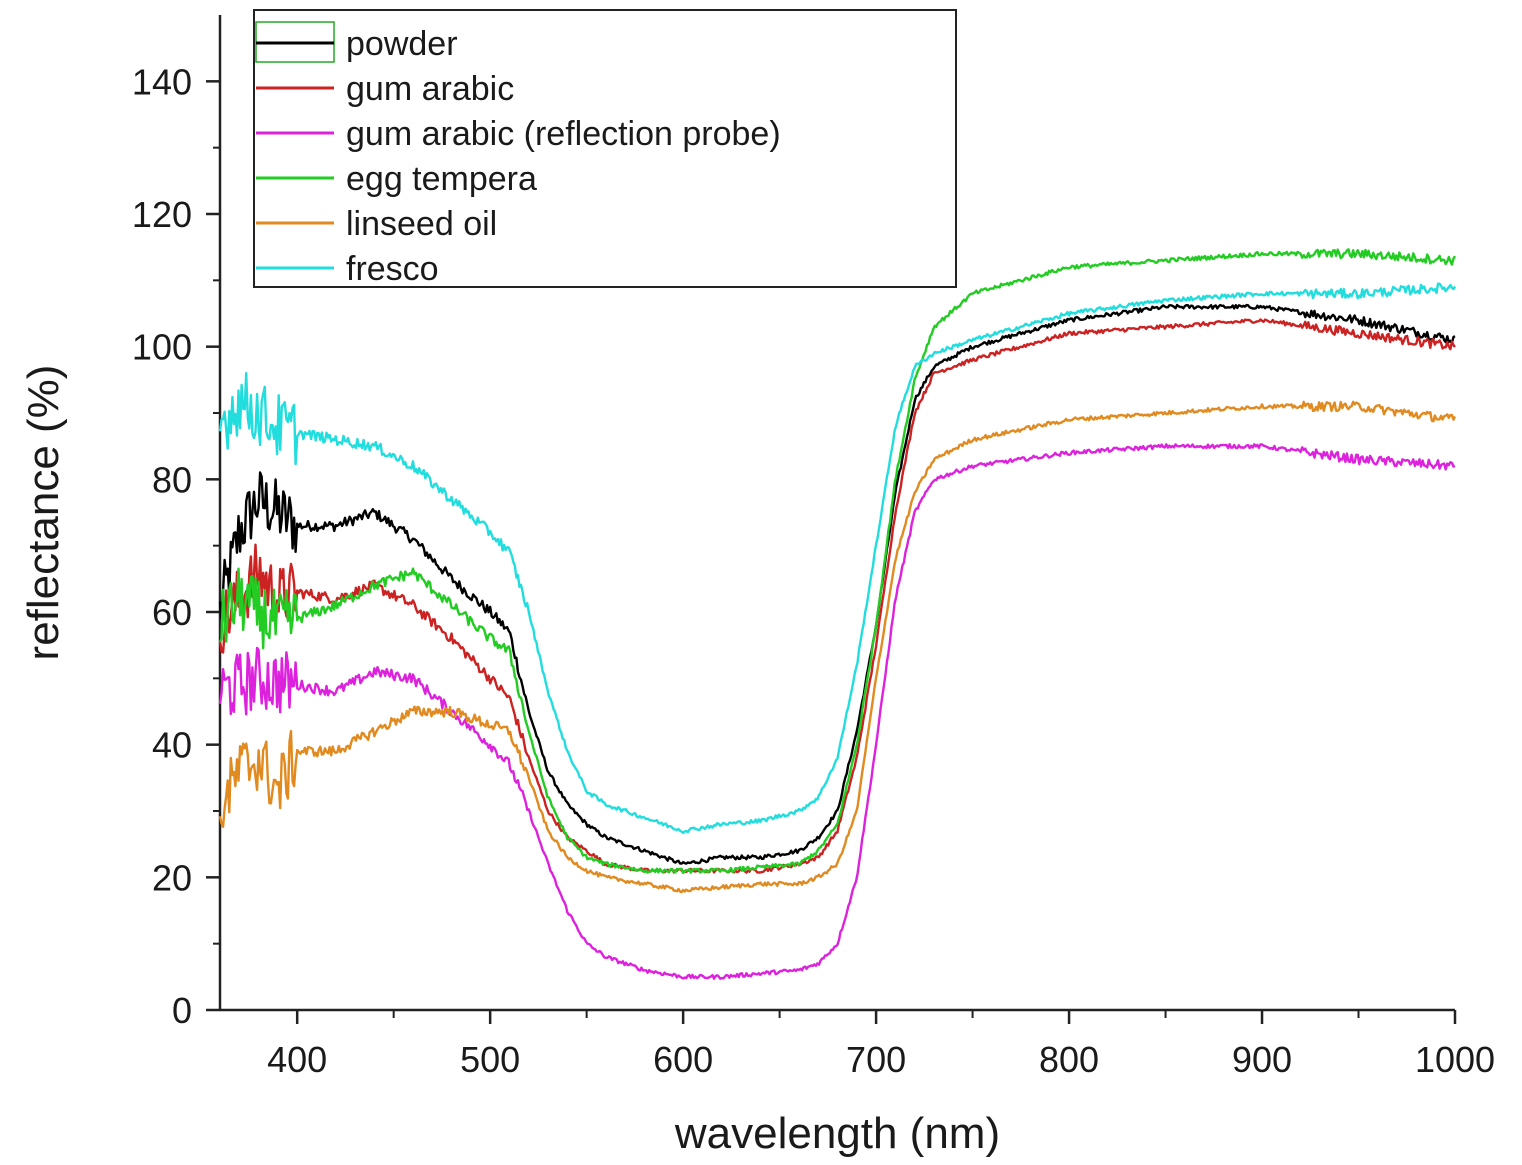  What do you see at coordinates (876, 1059) in the screenshot?
I see `x-tick-label: 700` at bounding box center [876, 1059].